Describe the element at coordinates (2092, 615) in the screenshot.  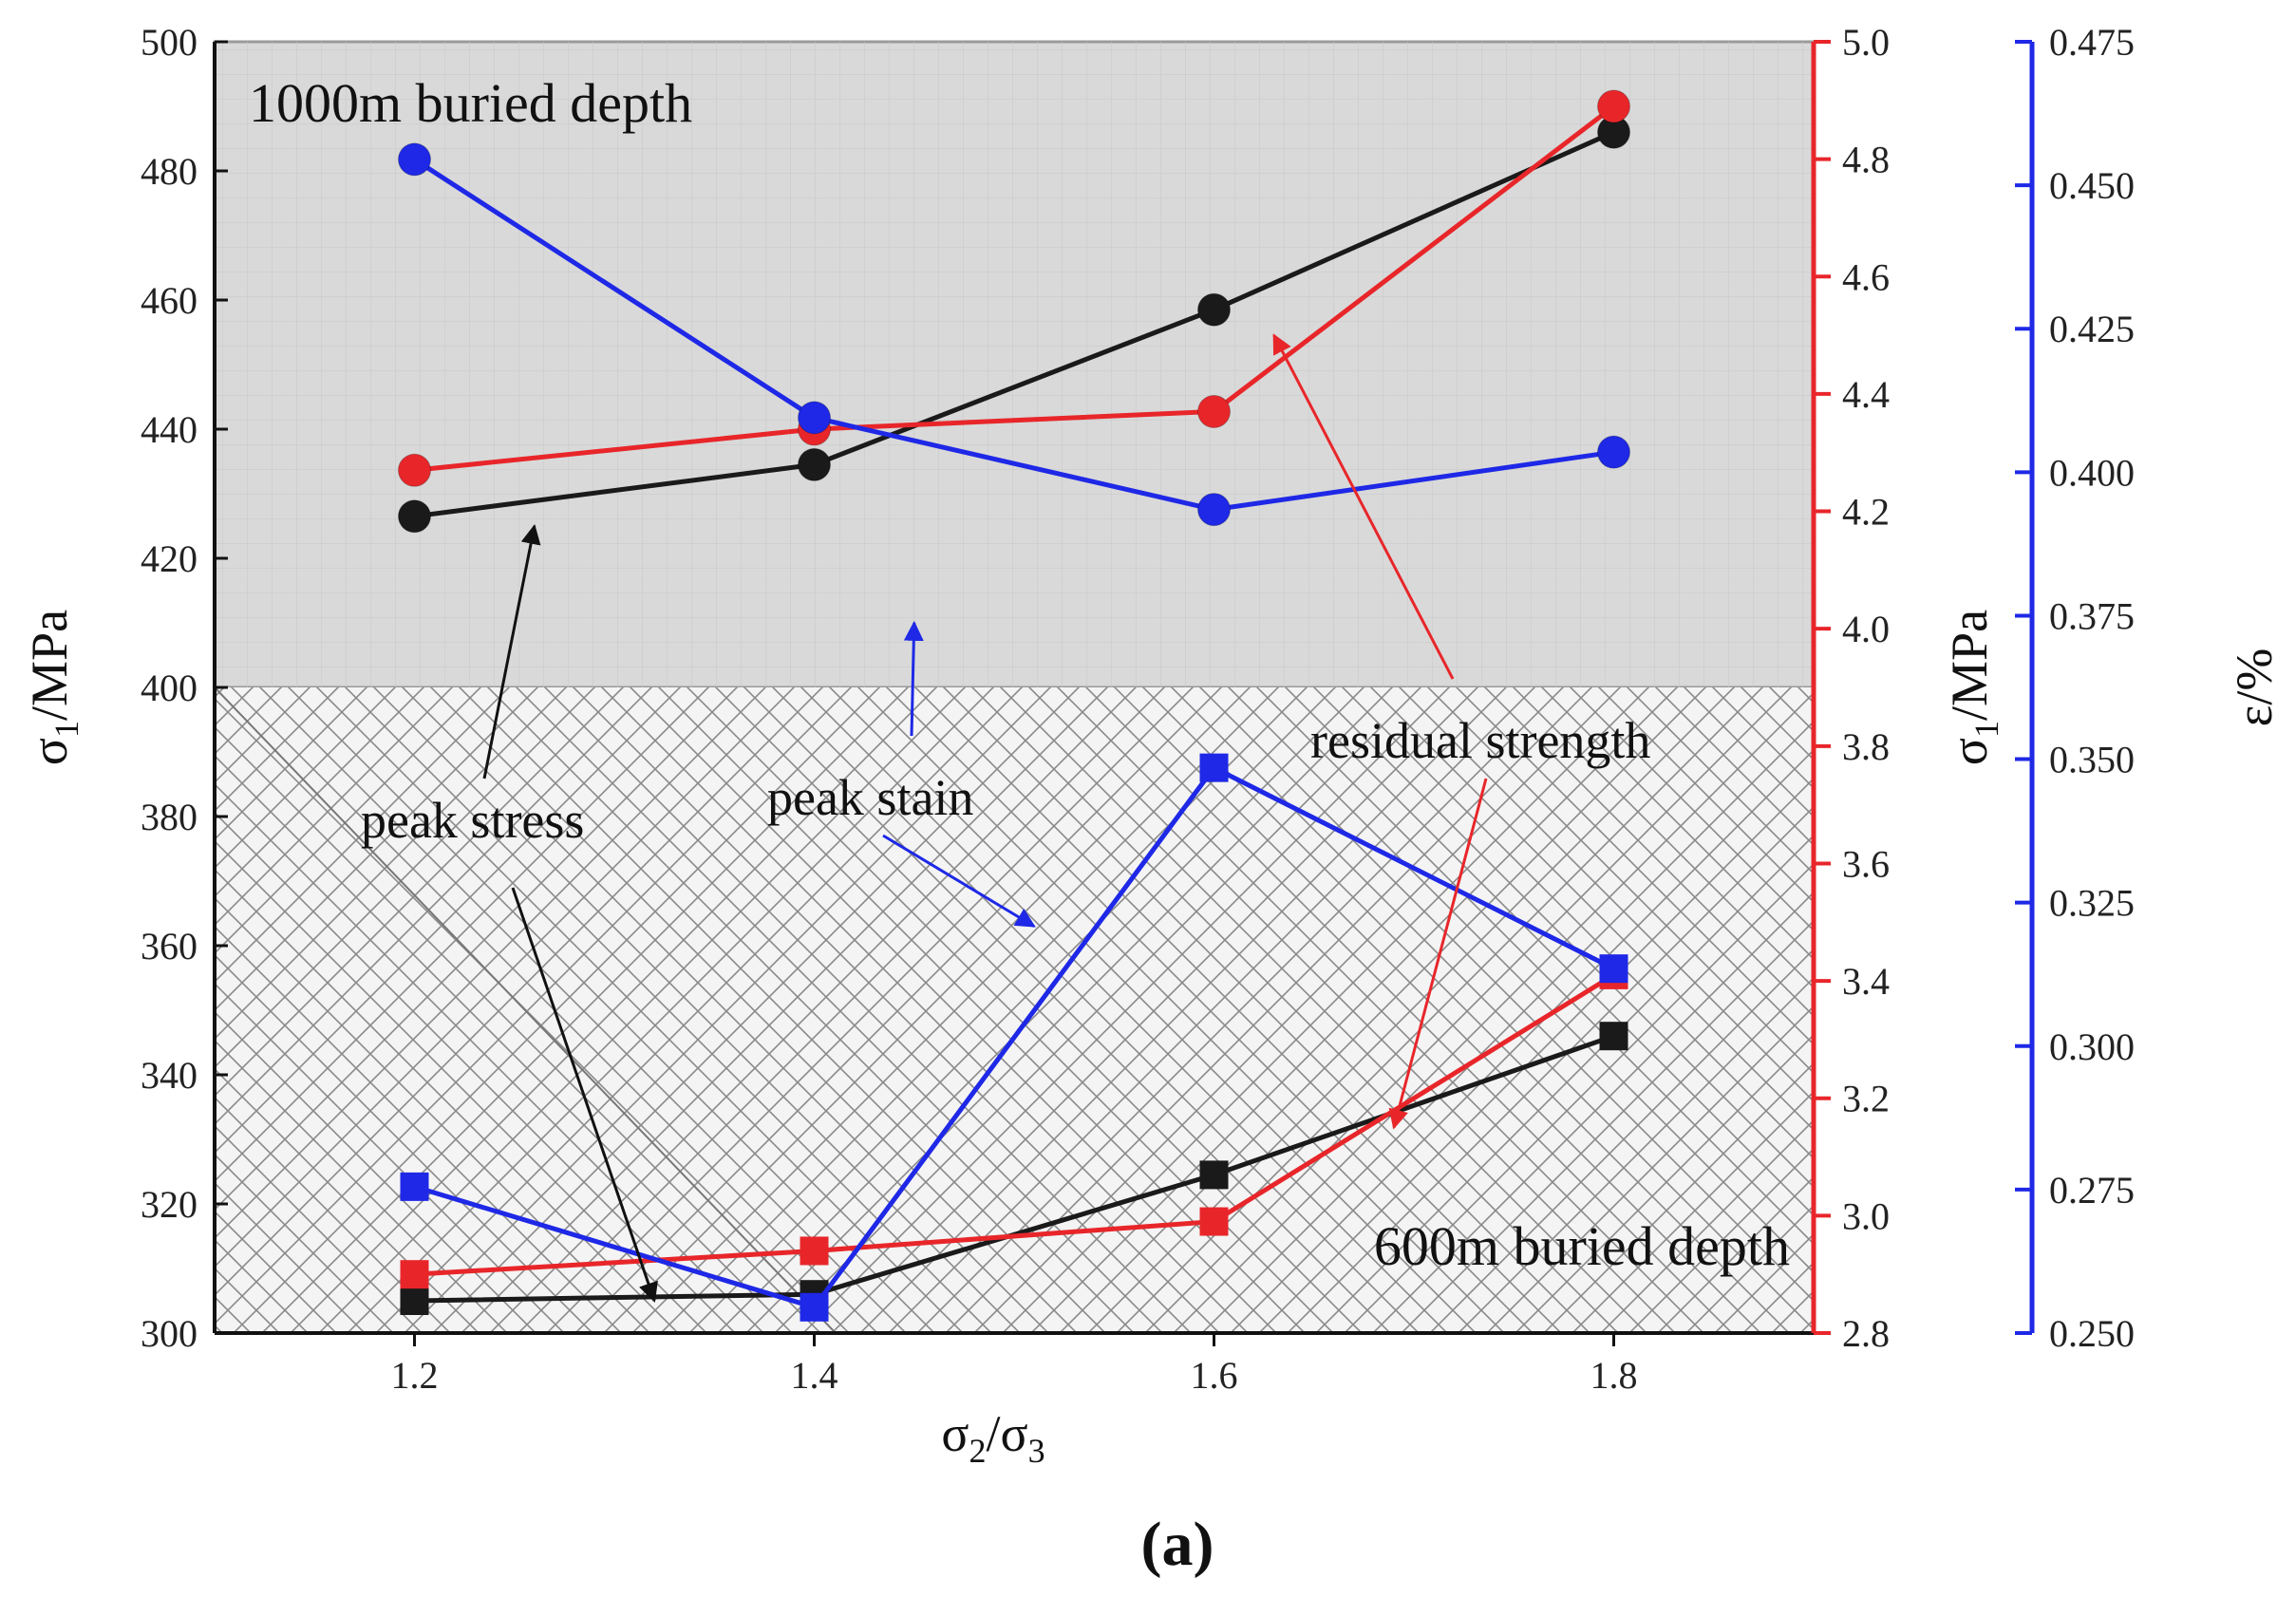
I see `far-right-tick-label: 0.375` at that location.